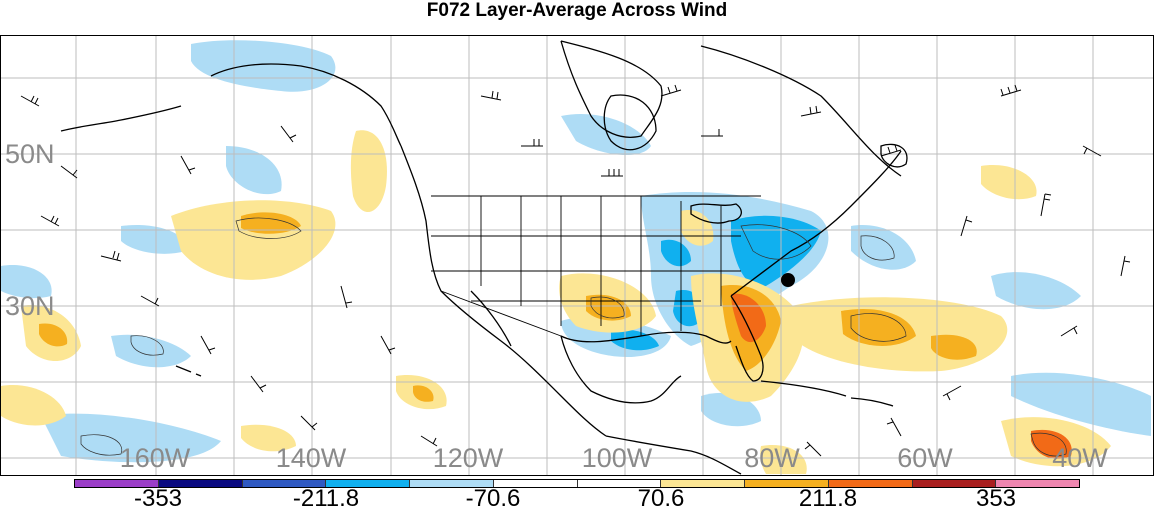 The height and width of the screenshot is (512, 1154). Describe the element at coordinates (747, 338) in the screenshot. I see `florida` at that location.